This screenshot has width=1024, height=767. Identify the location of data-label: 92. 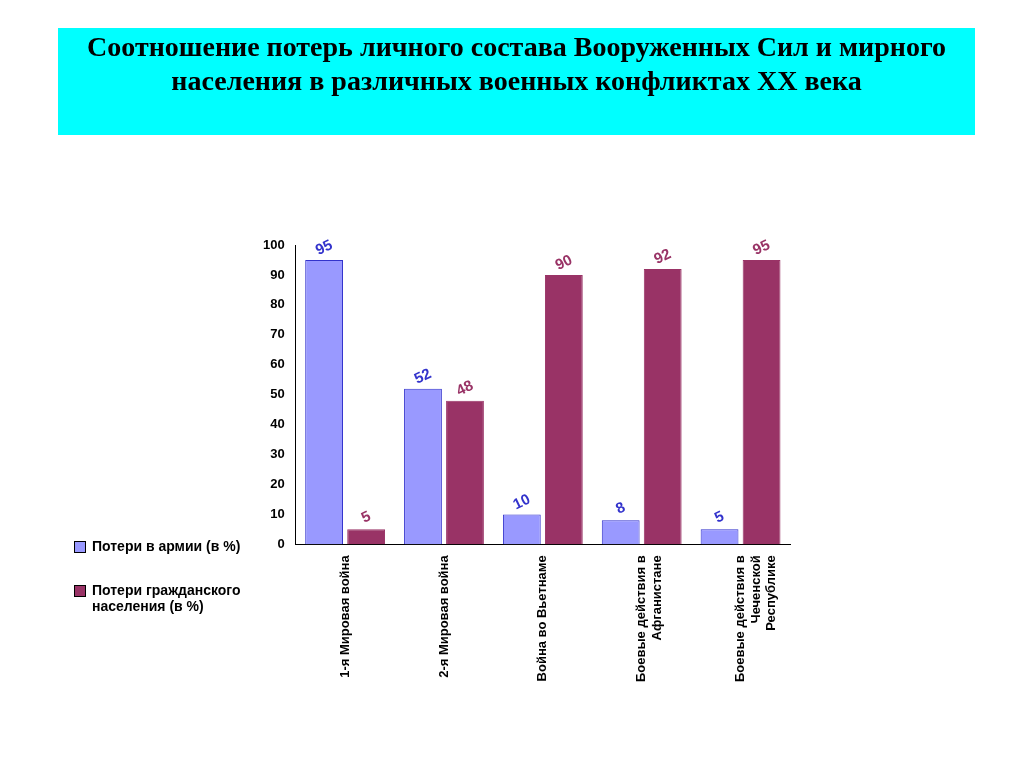
(662, 255).